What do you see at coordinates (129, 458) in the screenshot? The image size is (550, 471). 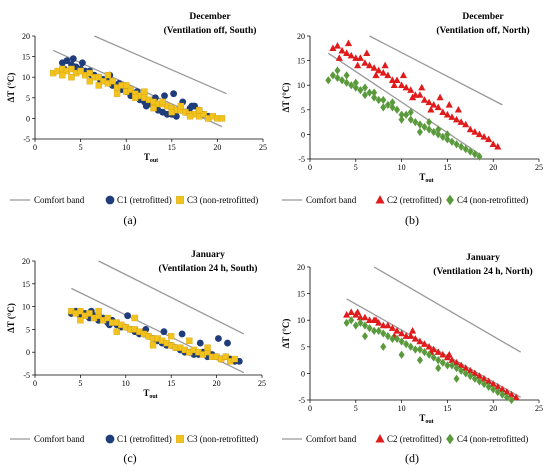 I see `panel-label: (c)` at bounding box center [129, 458].